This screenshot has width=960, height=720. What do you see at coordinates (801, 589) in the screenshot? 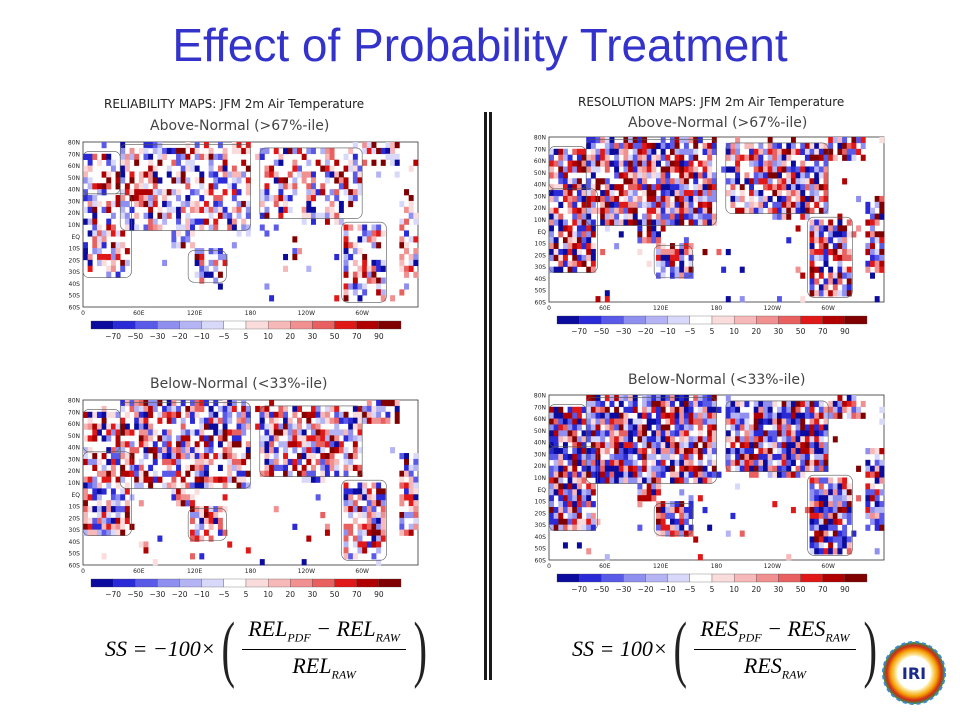
I see `colorbar-label: 50` at bounding box center [801, 589].